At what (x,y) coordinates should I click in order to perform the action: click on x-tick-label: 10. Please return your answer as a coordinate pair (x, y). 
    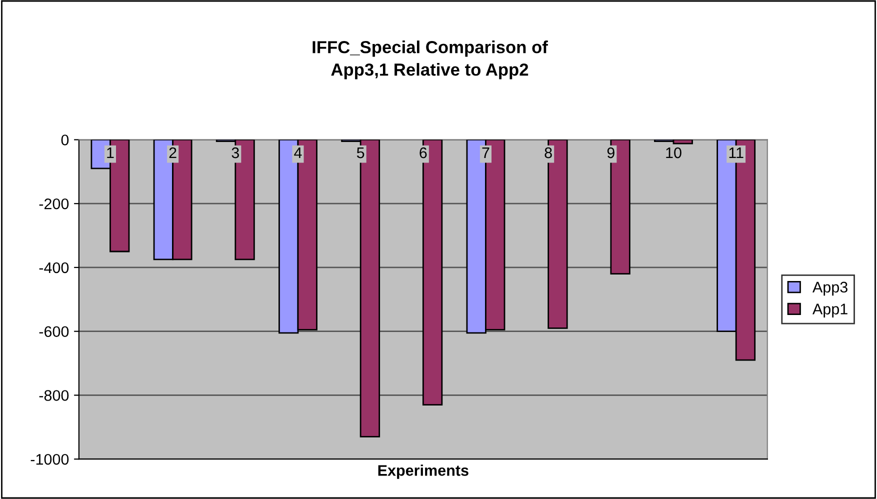
    Looking at the image, I should click on (674, 152).